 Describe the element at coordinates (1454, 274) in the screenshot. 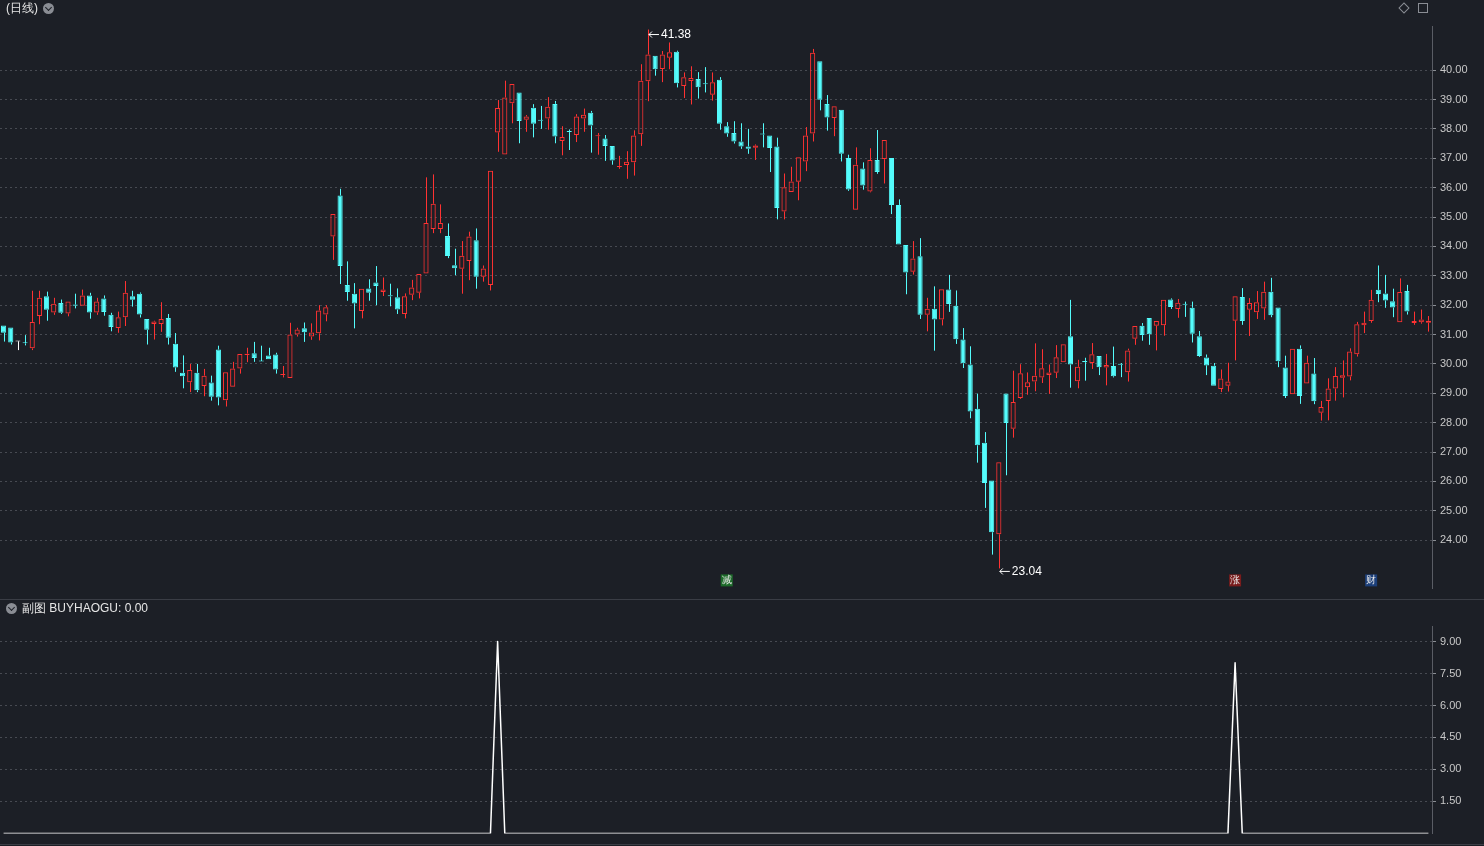

I see `y-tick-label: 33.00` at that location.